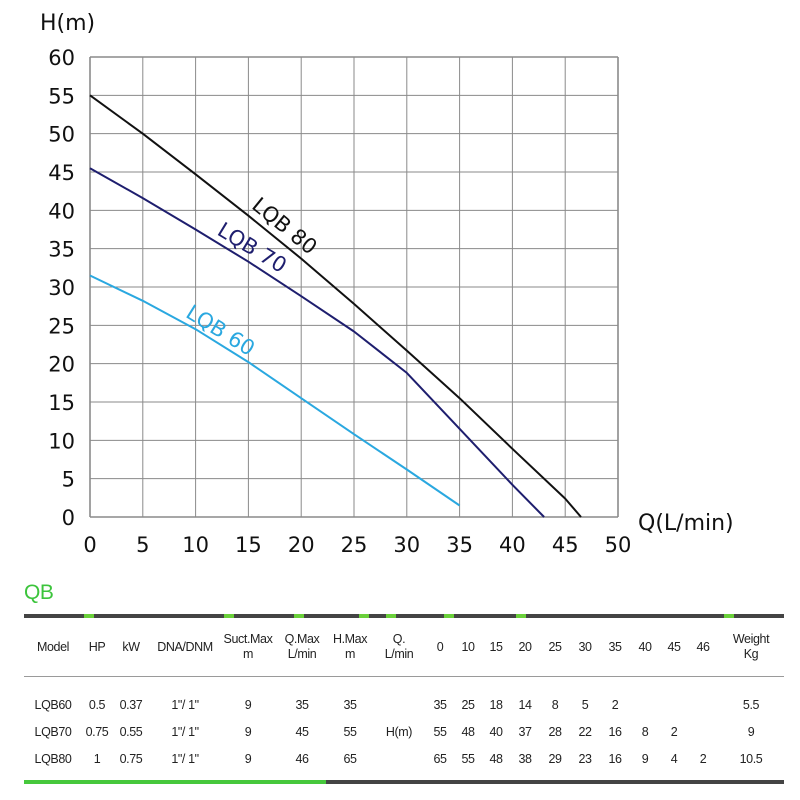 This screenshot has height=800, width=800. I want to click on spec-cell: 25, so click(468, 704).